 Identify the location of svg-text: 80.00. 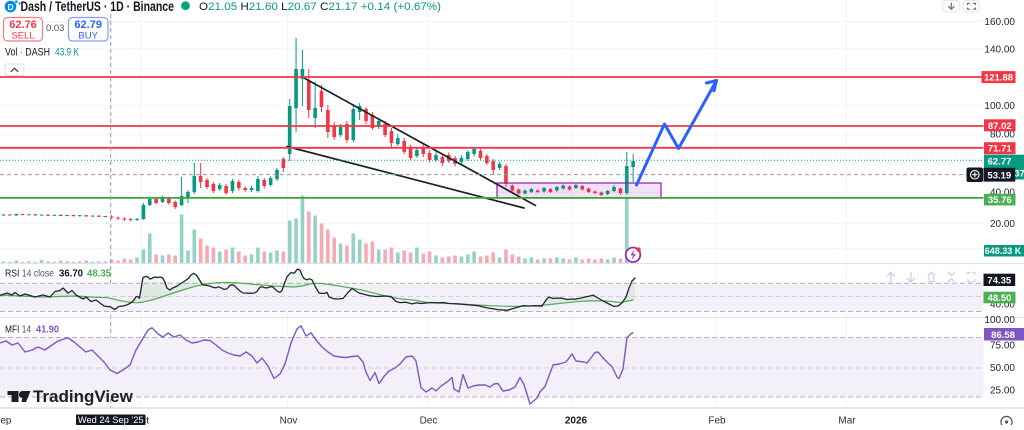
(1002, 135).